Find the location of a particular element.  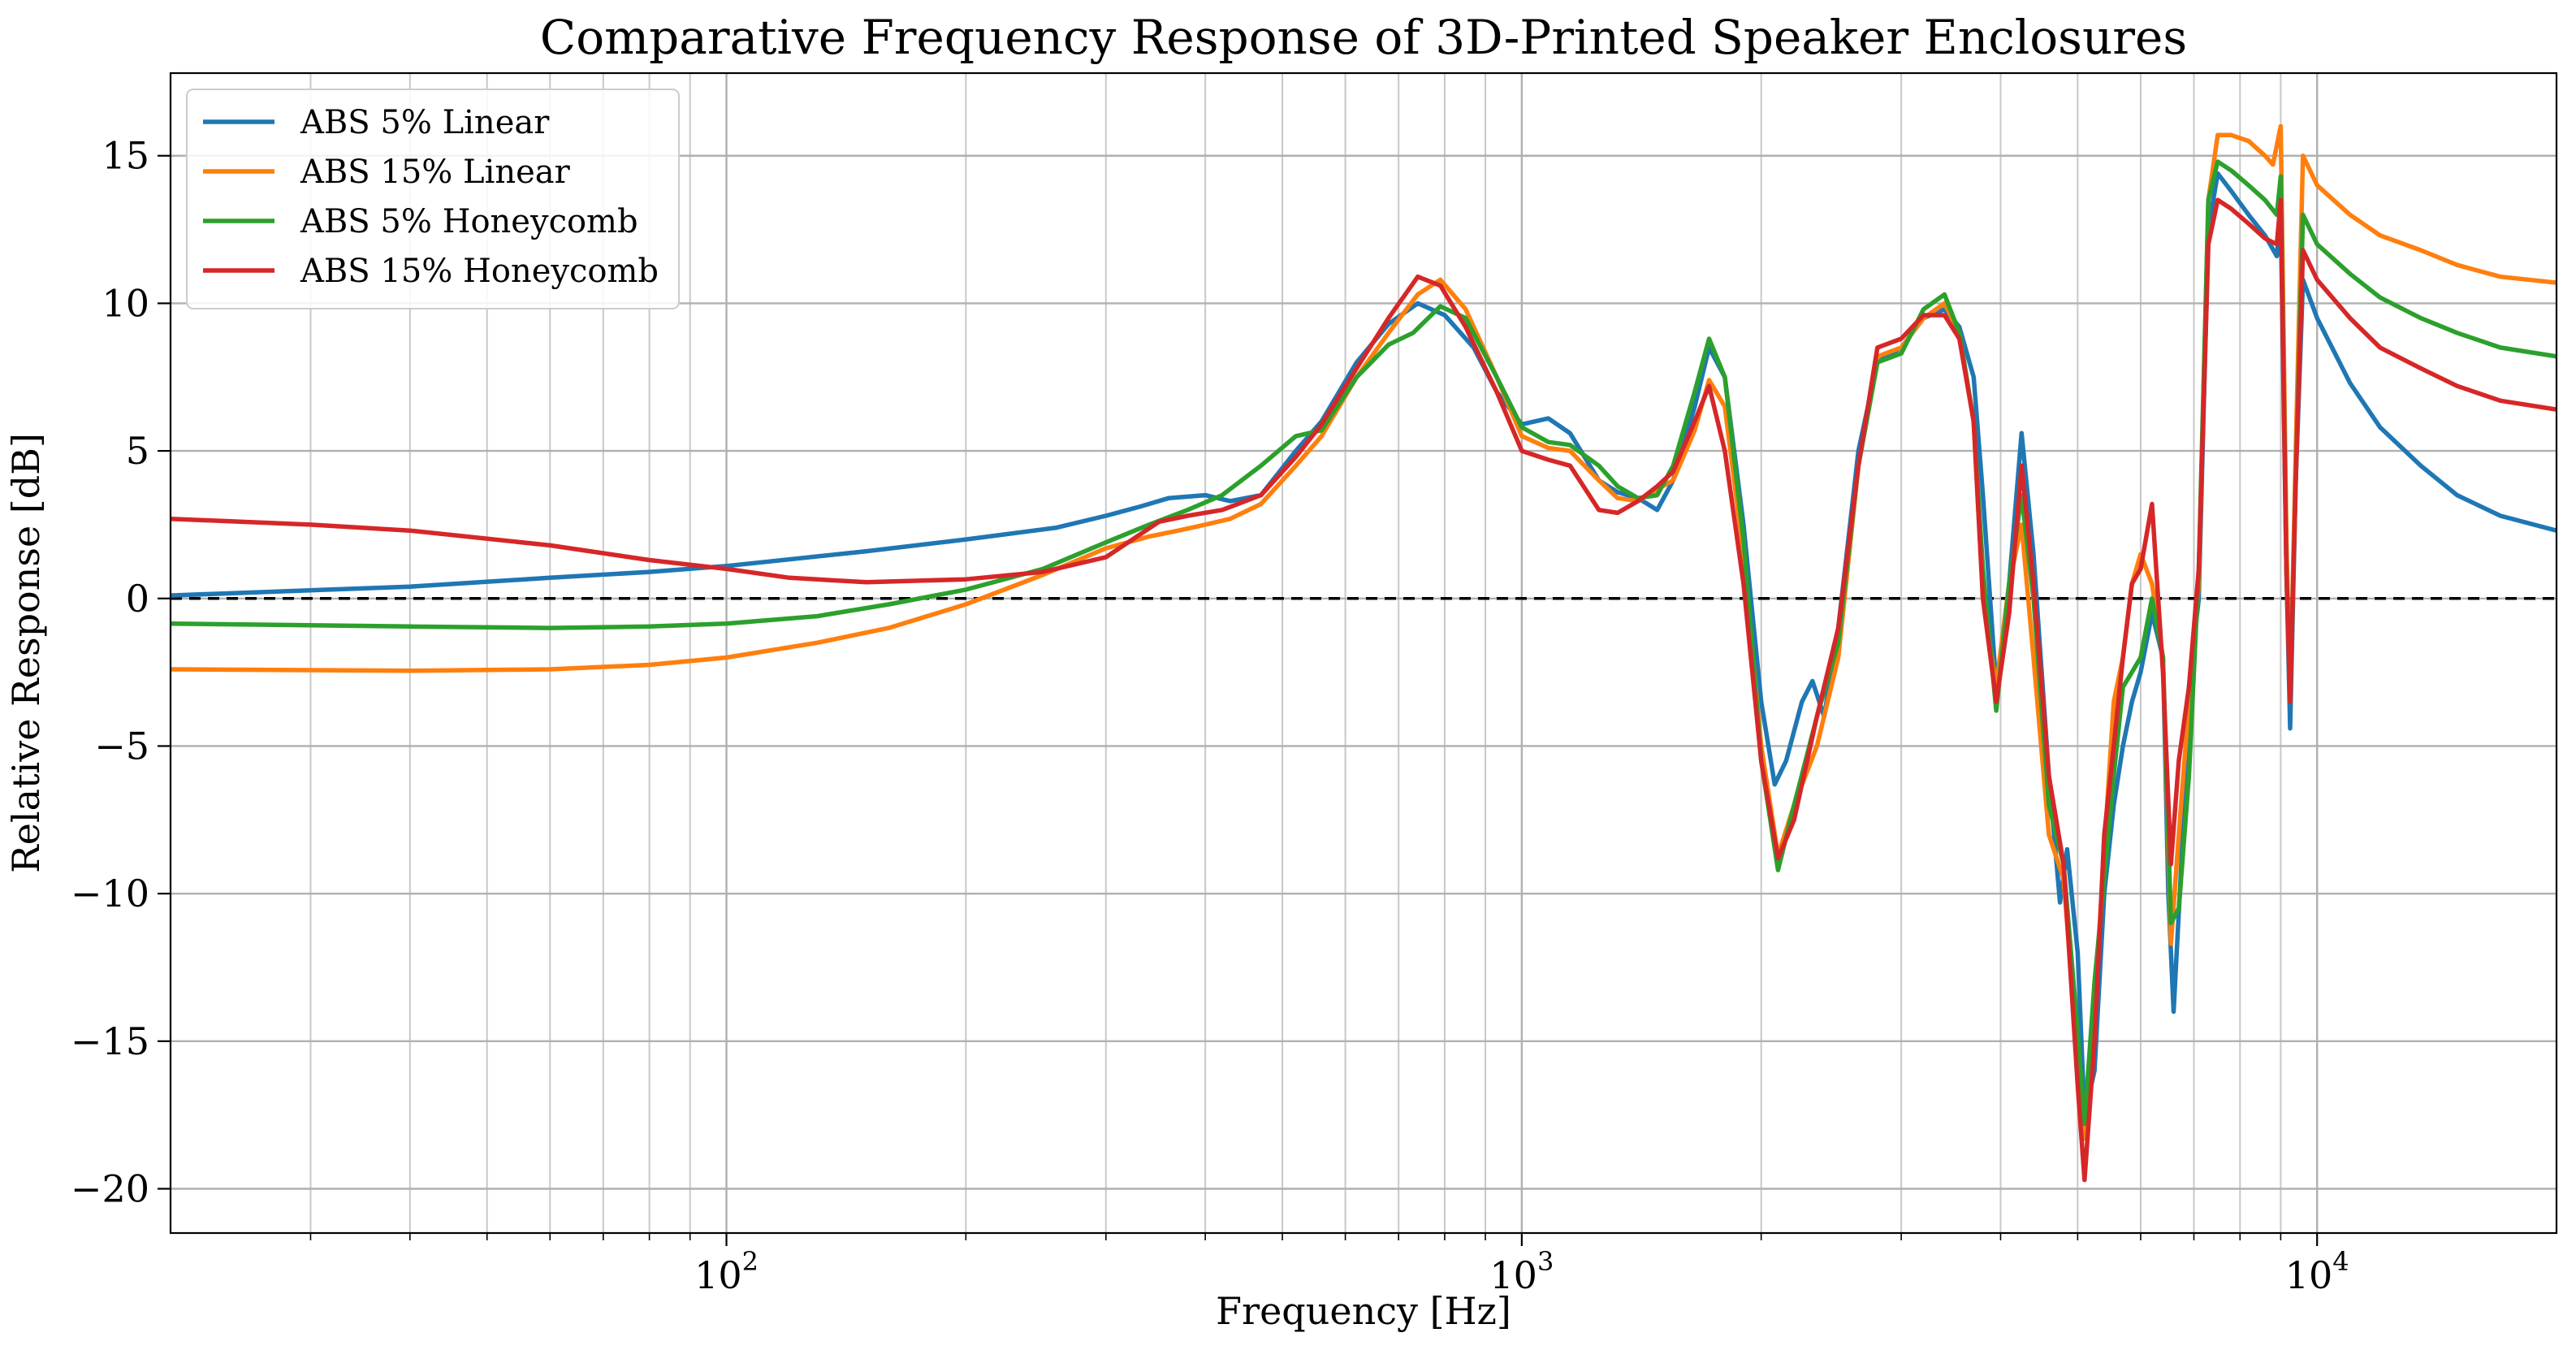

legend-box is located at coordinates (433, 199).